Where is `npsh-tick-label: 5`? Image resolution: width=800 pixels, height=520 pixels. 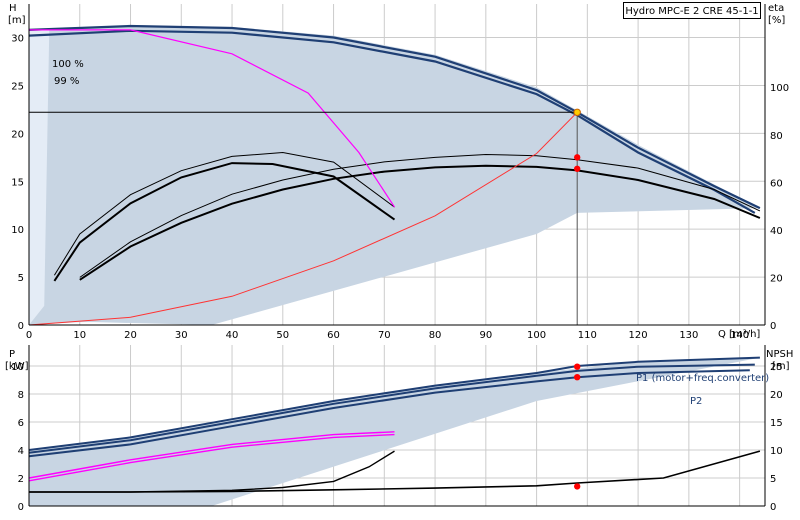 npsh-tick-label: 5 is located at coordinates (773, 479).